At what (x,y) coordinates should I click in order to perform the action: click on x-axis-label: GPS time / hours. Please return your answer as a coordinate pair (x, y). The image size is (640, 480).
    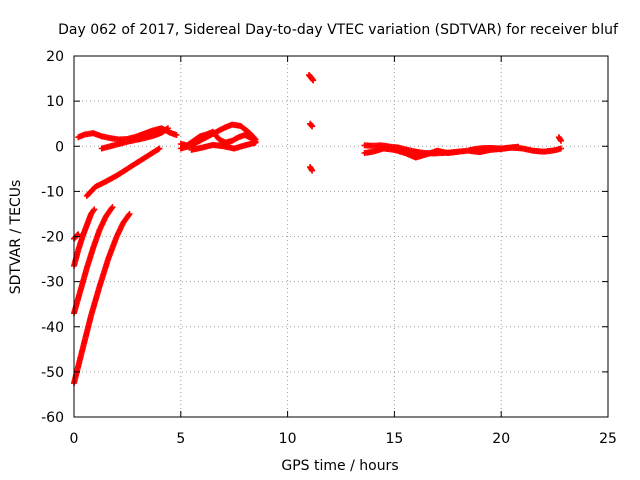
    Looking at the image, I should click on (339, 466).